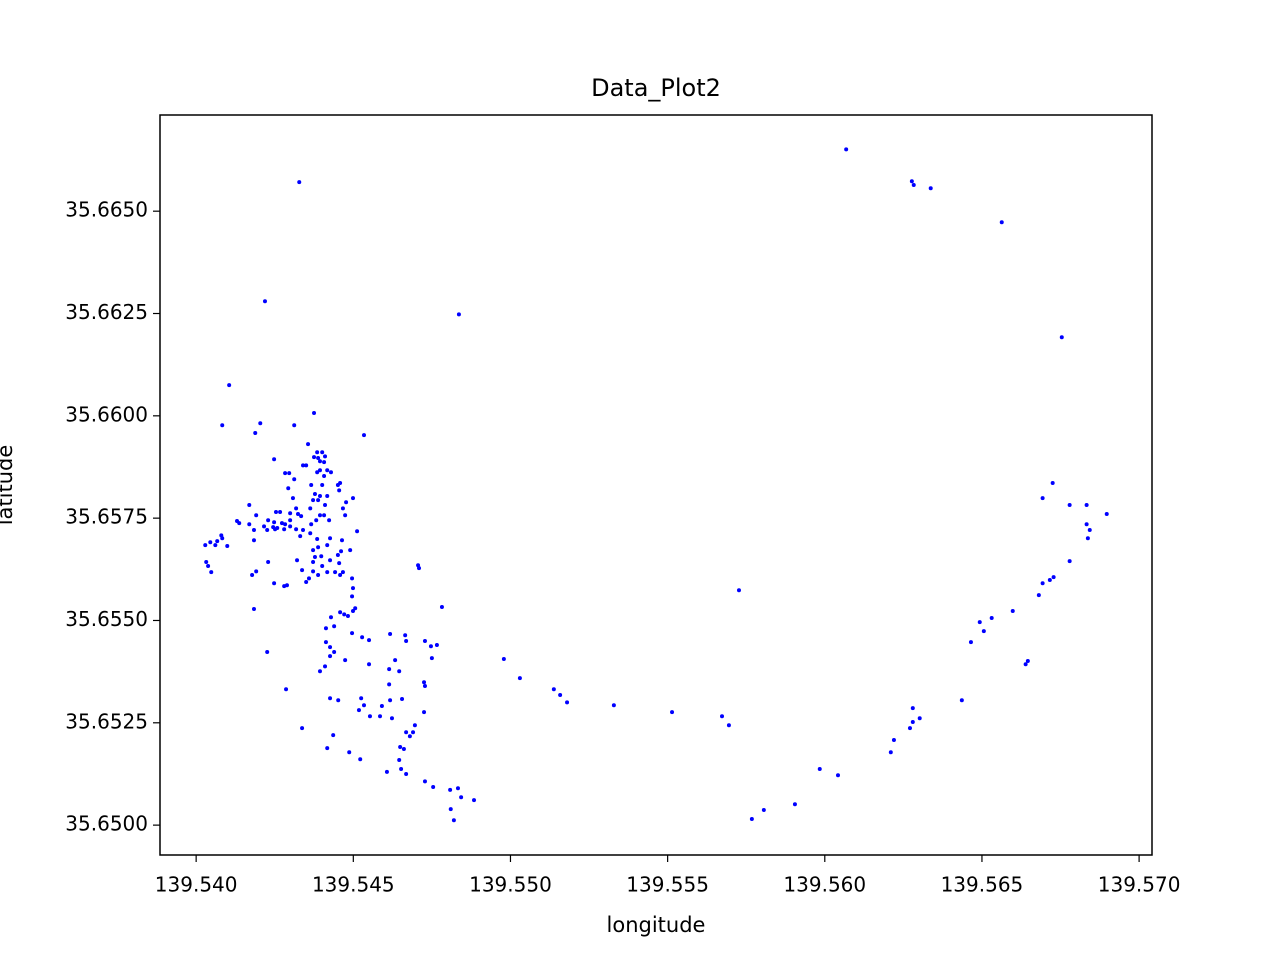 Image resolution: width=1280 pixels, height=960 pixels. I want to click on x-tick-label: 139.555, so click(667, 885).